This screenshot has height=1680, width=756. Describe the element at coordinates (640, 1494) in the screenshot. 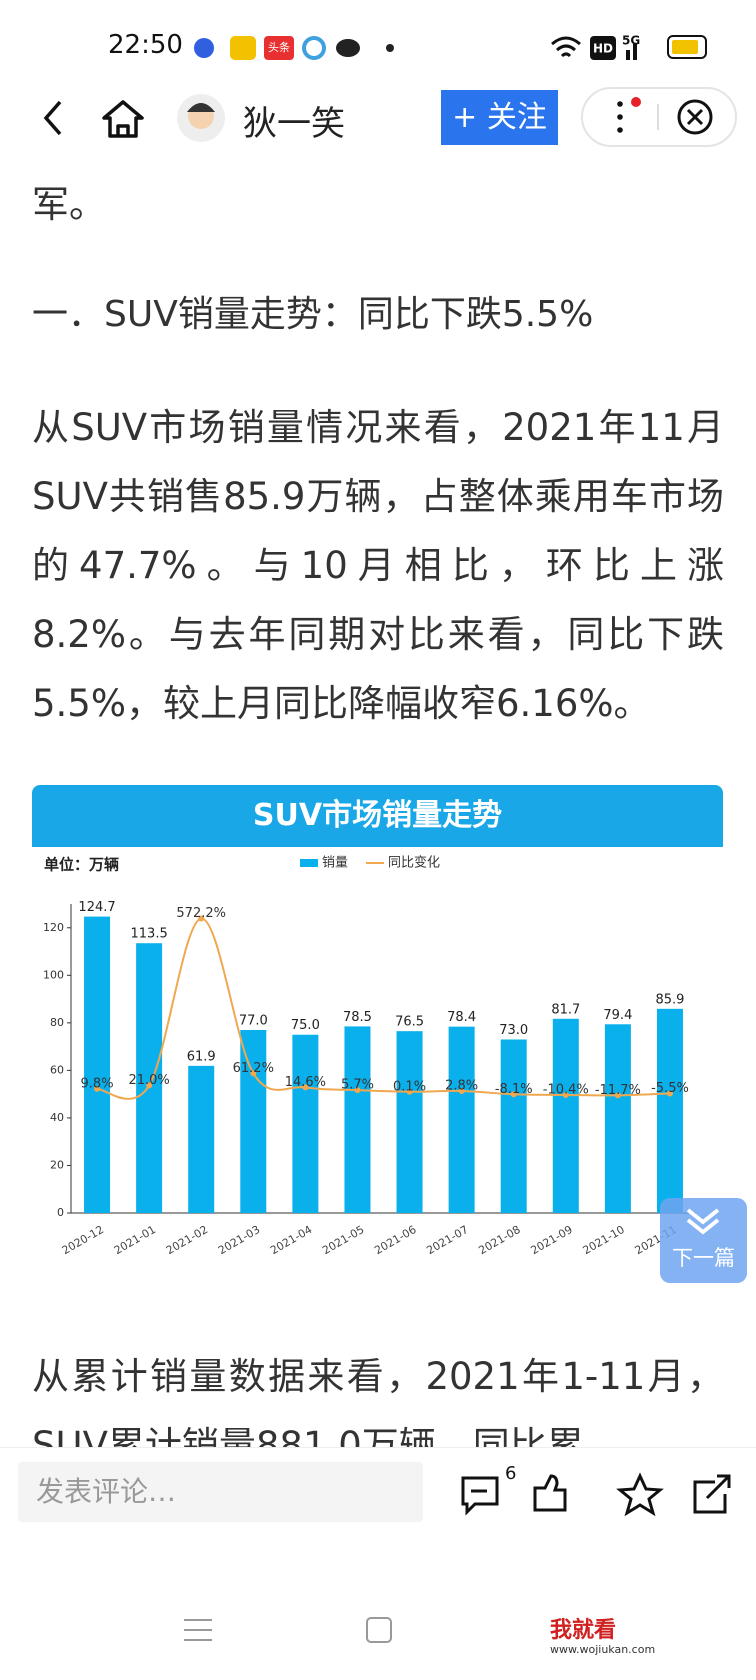

I see `favorite-button` at that location.